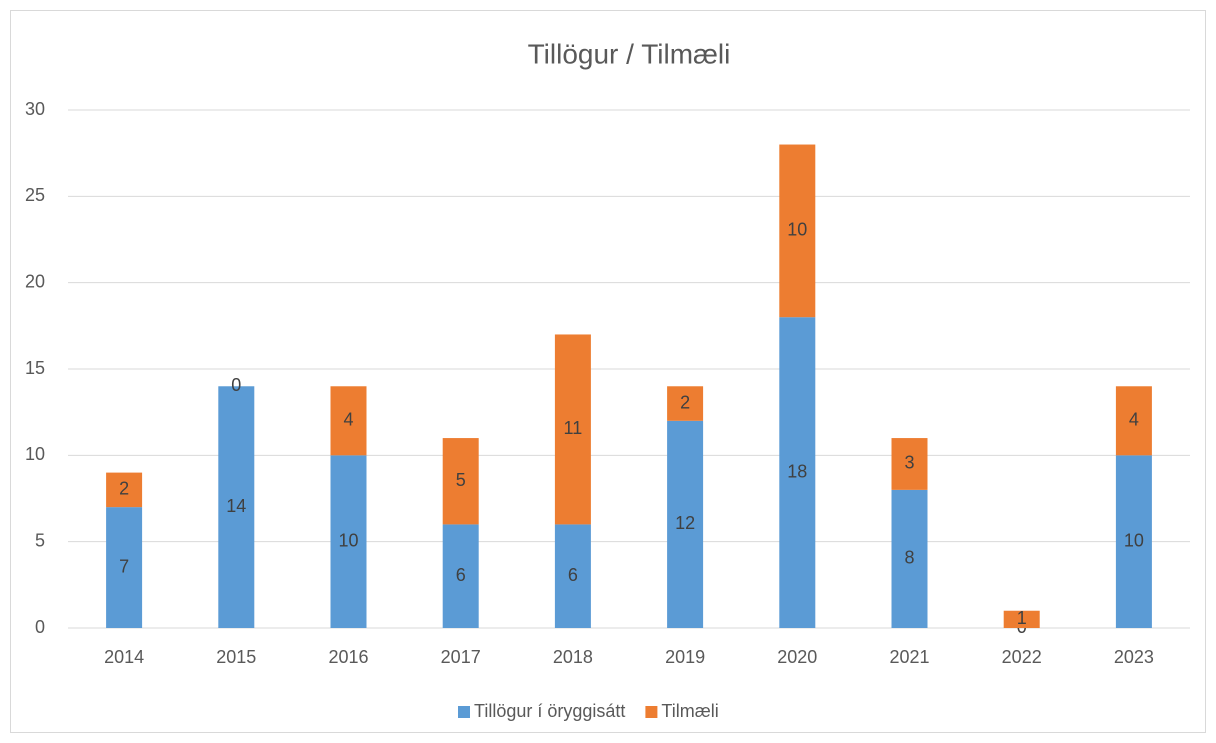  What do you see at coordinates (40, 540) in the screenshot?
I see `y-tick-label: 5` at bounding box center [40, 540].